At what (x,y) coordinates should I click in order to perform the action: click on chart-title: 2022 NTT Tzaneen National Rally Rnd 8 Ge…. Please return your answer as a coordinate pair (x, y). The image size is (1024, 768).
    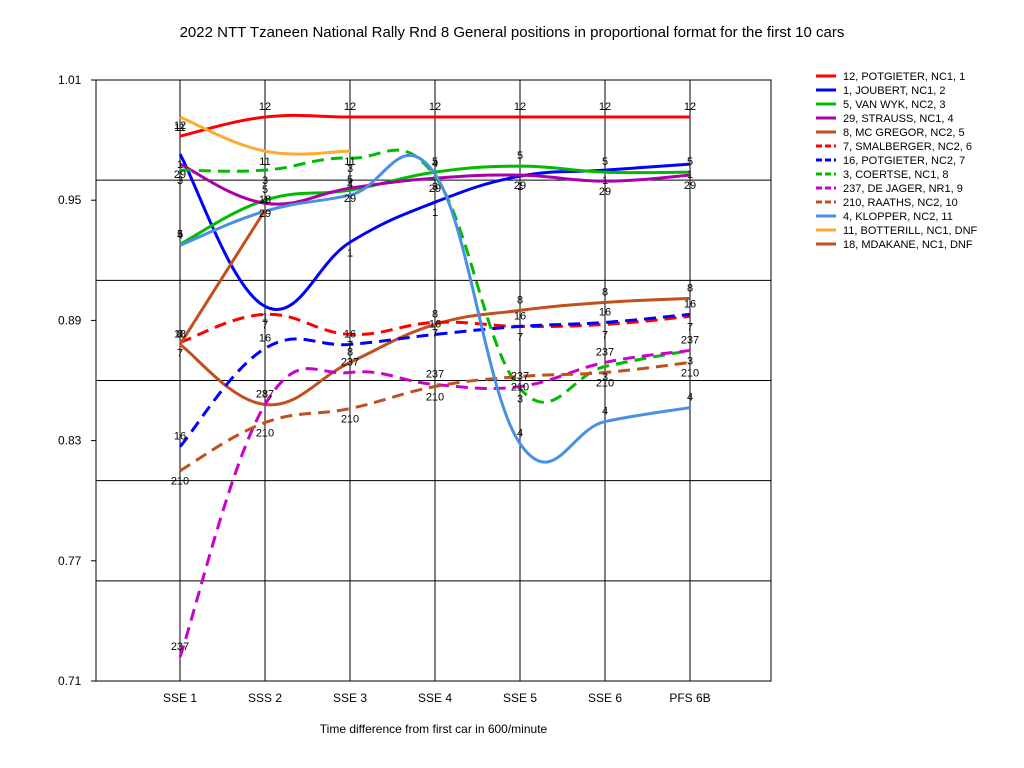
    Looking at the image, I should click on (512, 32).